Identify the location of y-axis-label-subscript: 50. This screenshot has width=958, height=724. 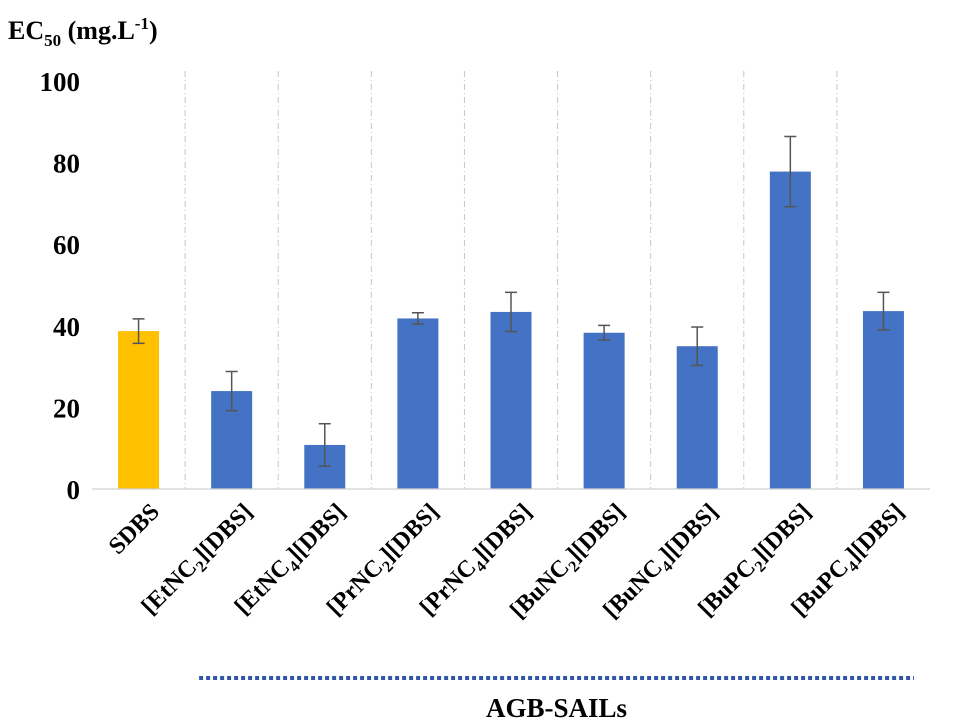
(52, 40).